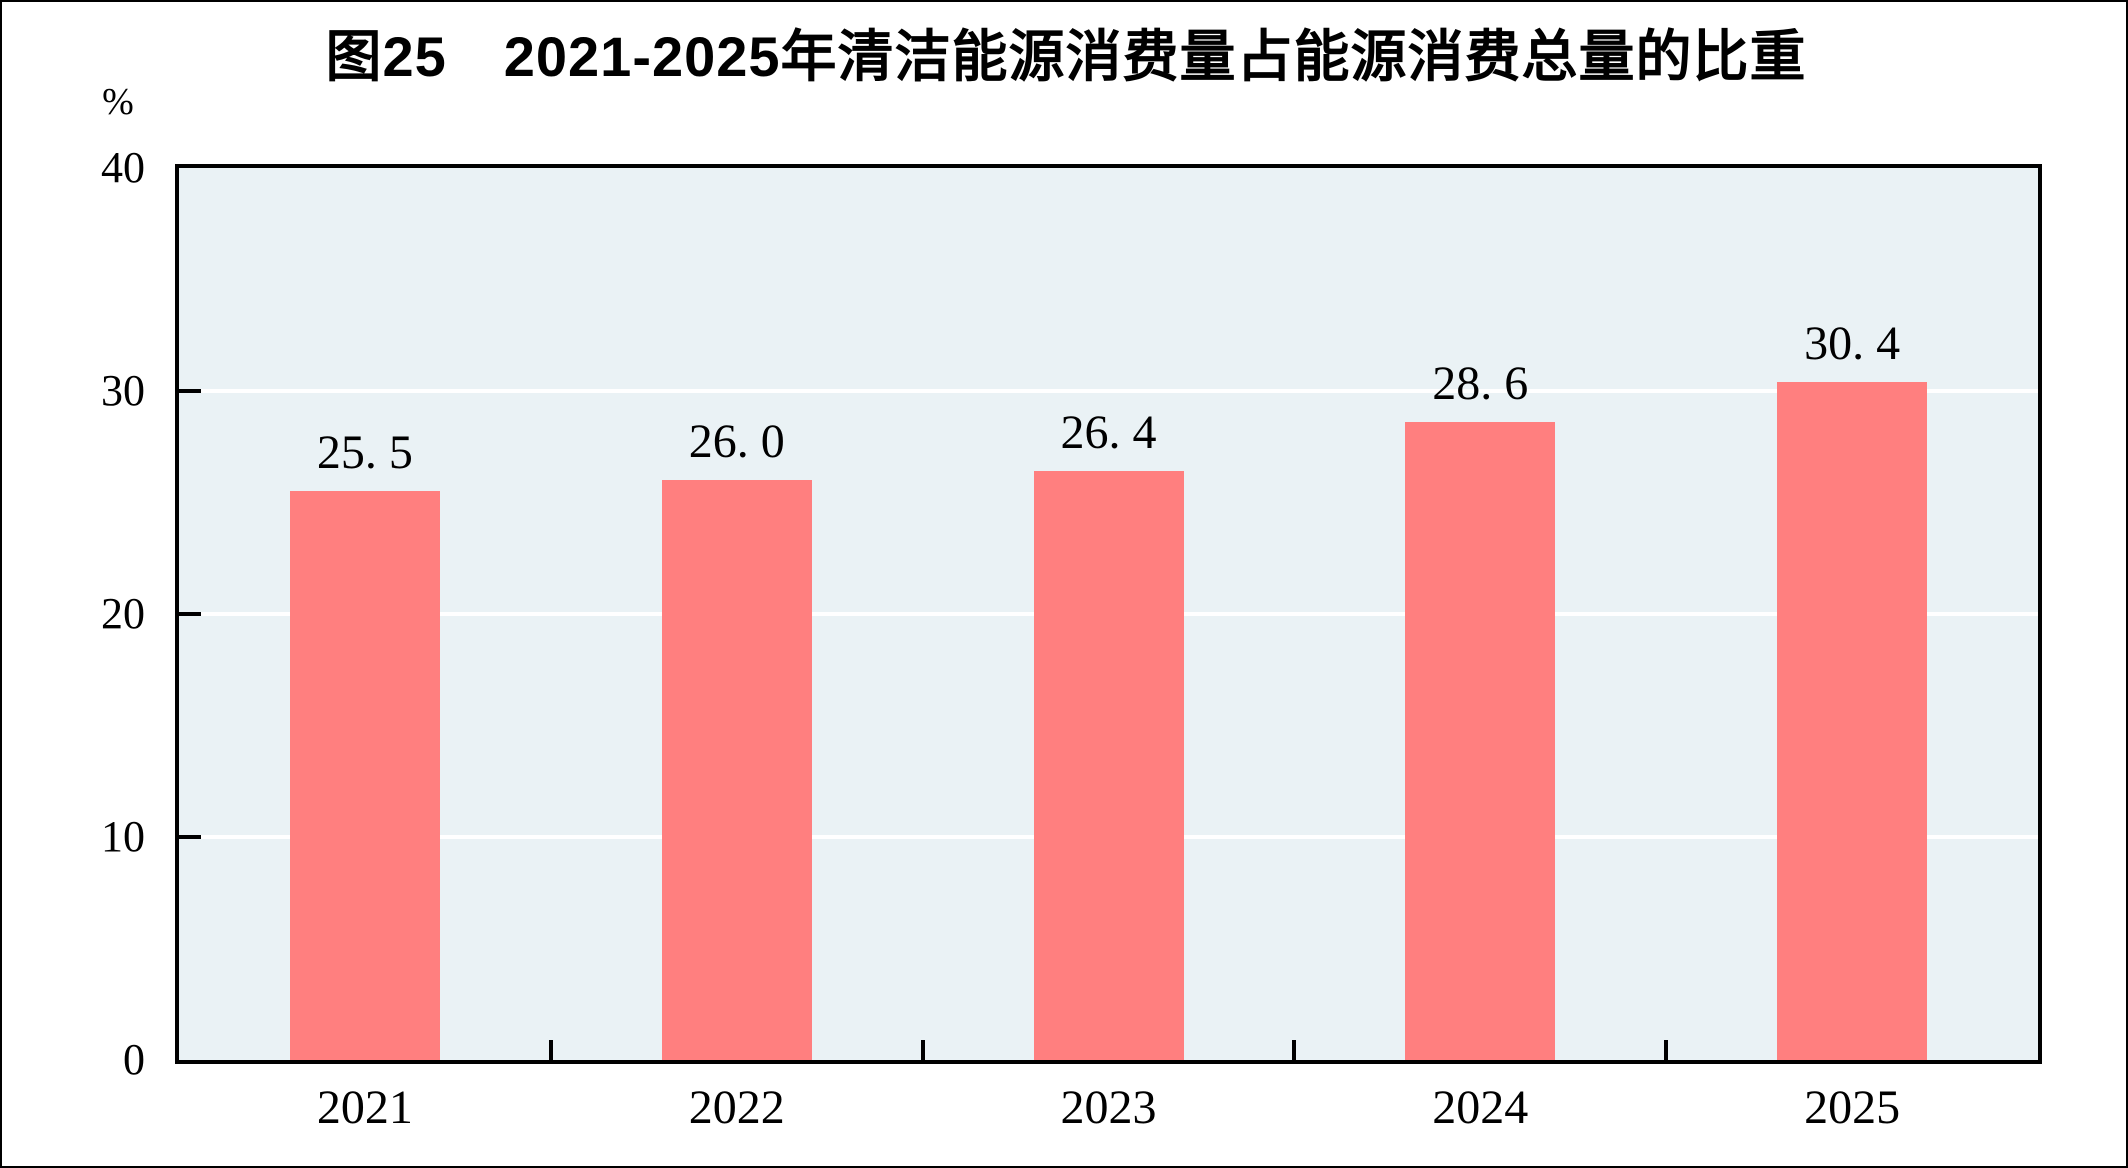  I want to click on gridline, so click(1108, 391).